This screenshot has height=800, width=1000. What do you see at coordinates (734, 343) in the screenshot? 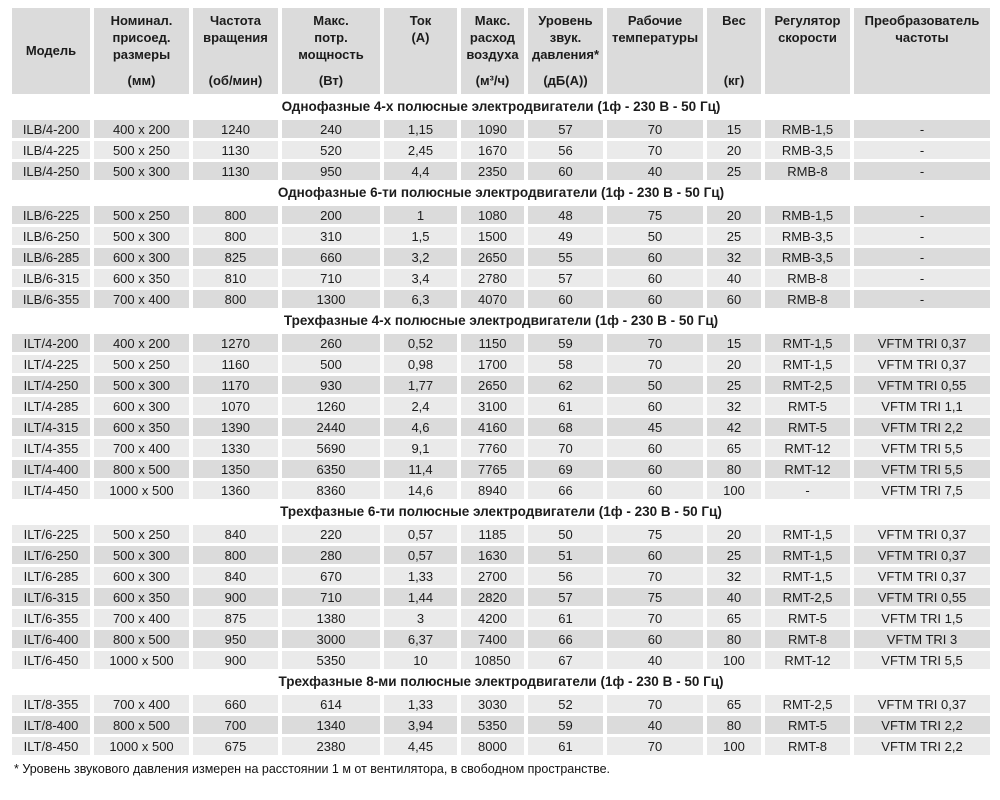
I see `data-cell: 15` at bounding box center [734, 343].